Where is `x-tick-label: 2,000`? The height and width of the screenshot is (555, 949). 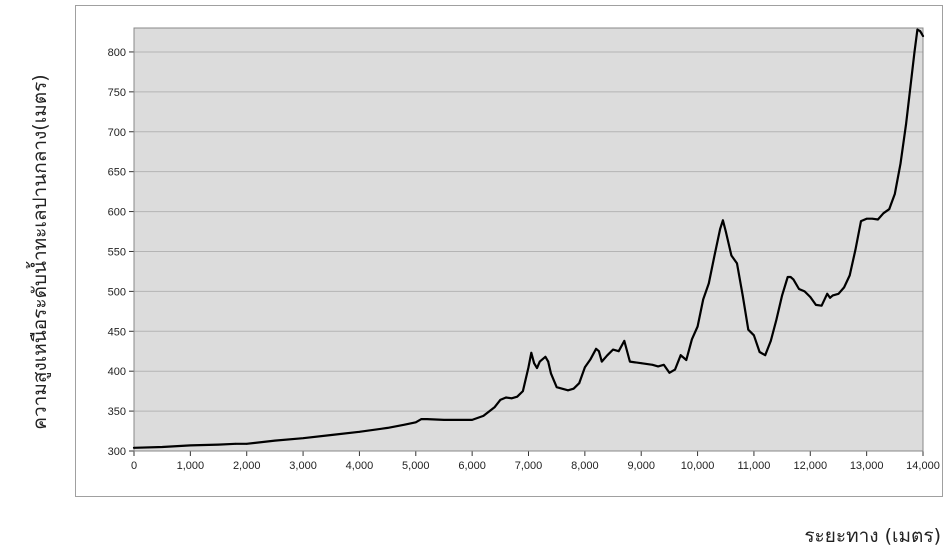 x-tick-label: 2,000 is located at coordinates (247, 466).